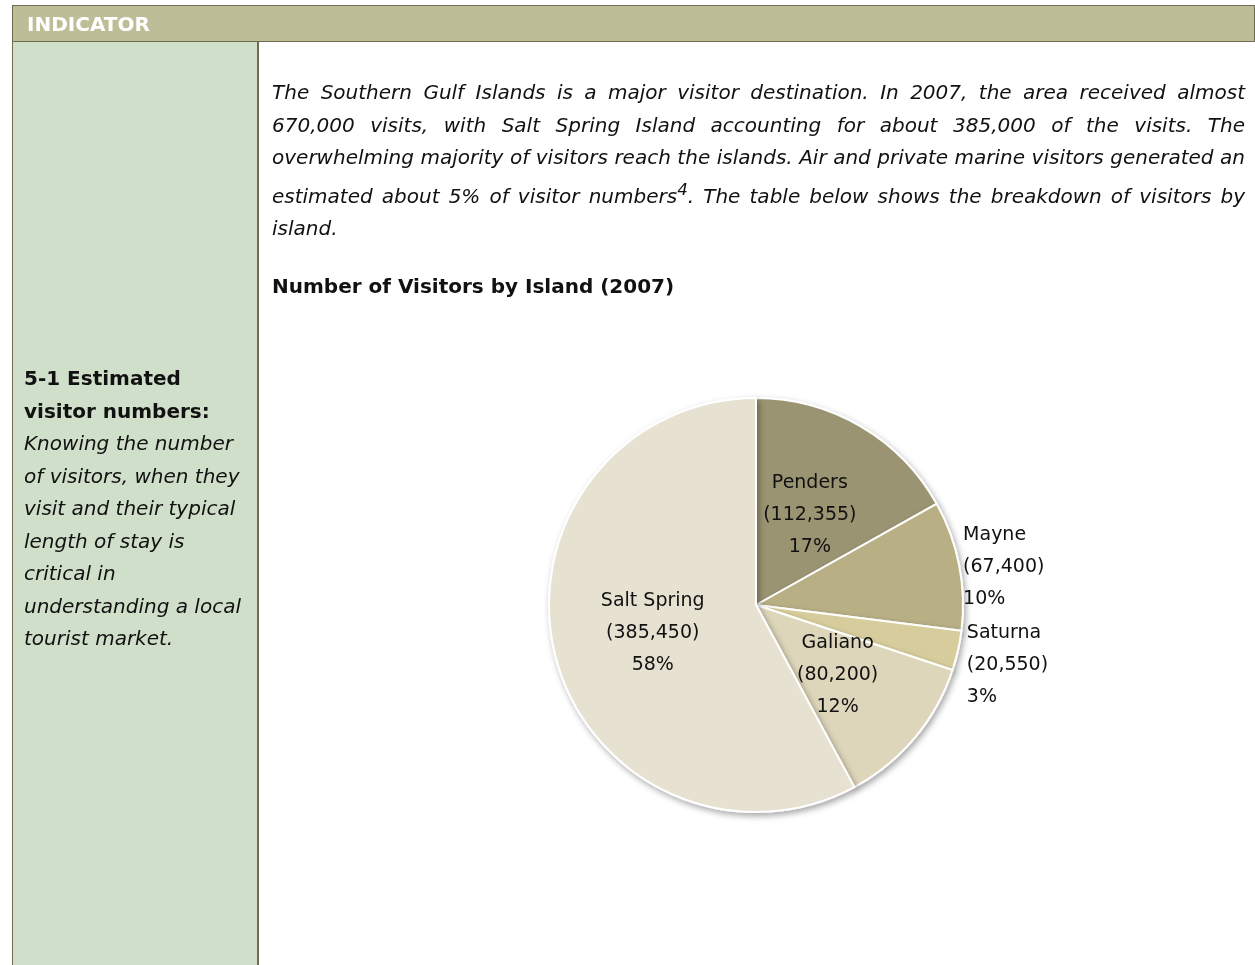 The width and height of the screenshot is (1255, 965). What do you see at coordinates (653, 647) in the screenshot?
I see `data-label: (385,450) 58%` at bounding box center [653, 647].